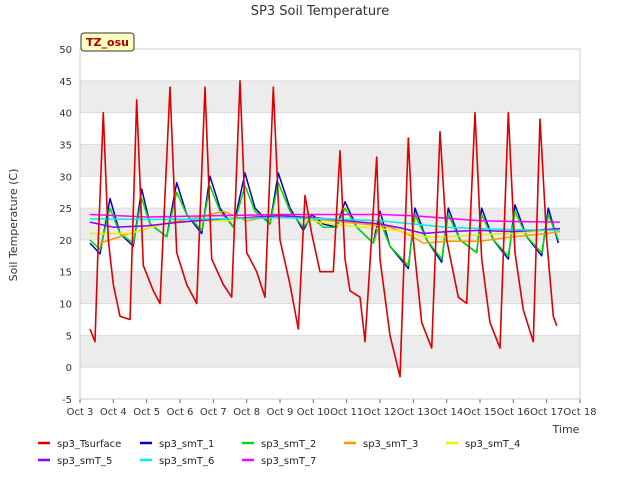 This screenshot has height=480, width=640. Describe the element at coordinates (546, 412) in the screenshot. I see `x-tick-label: Oct 17` at that location.